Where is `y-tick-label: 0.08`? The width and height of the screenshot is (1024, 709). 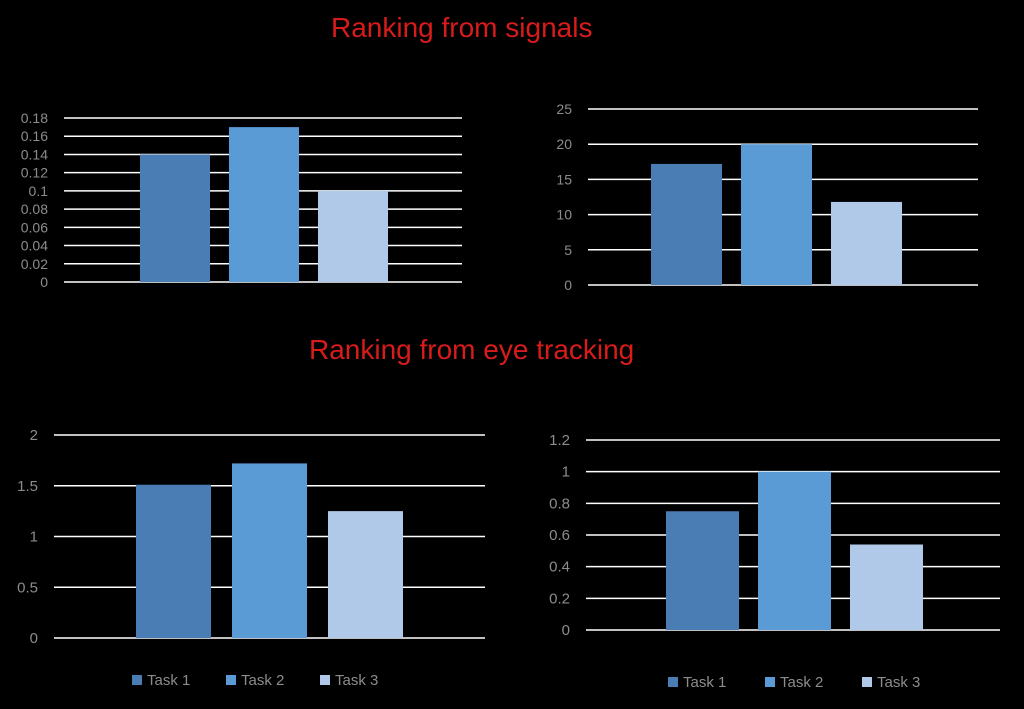
y-tick-label: 0.08 is located at coordinates (34, 209).